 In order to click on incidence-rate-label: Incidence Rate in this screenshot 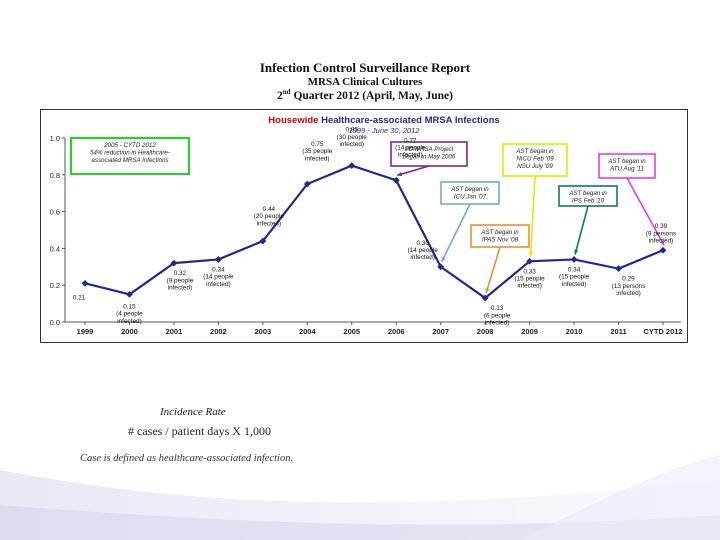, I will do `click(193, 412)`.